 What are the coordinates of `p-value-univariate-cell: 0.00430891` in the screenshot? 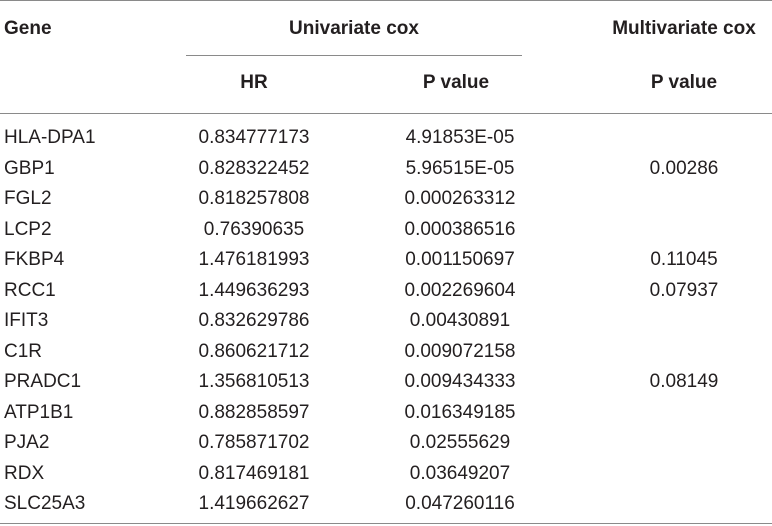 It's located at (460, 320).